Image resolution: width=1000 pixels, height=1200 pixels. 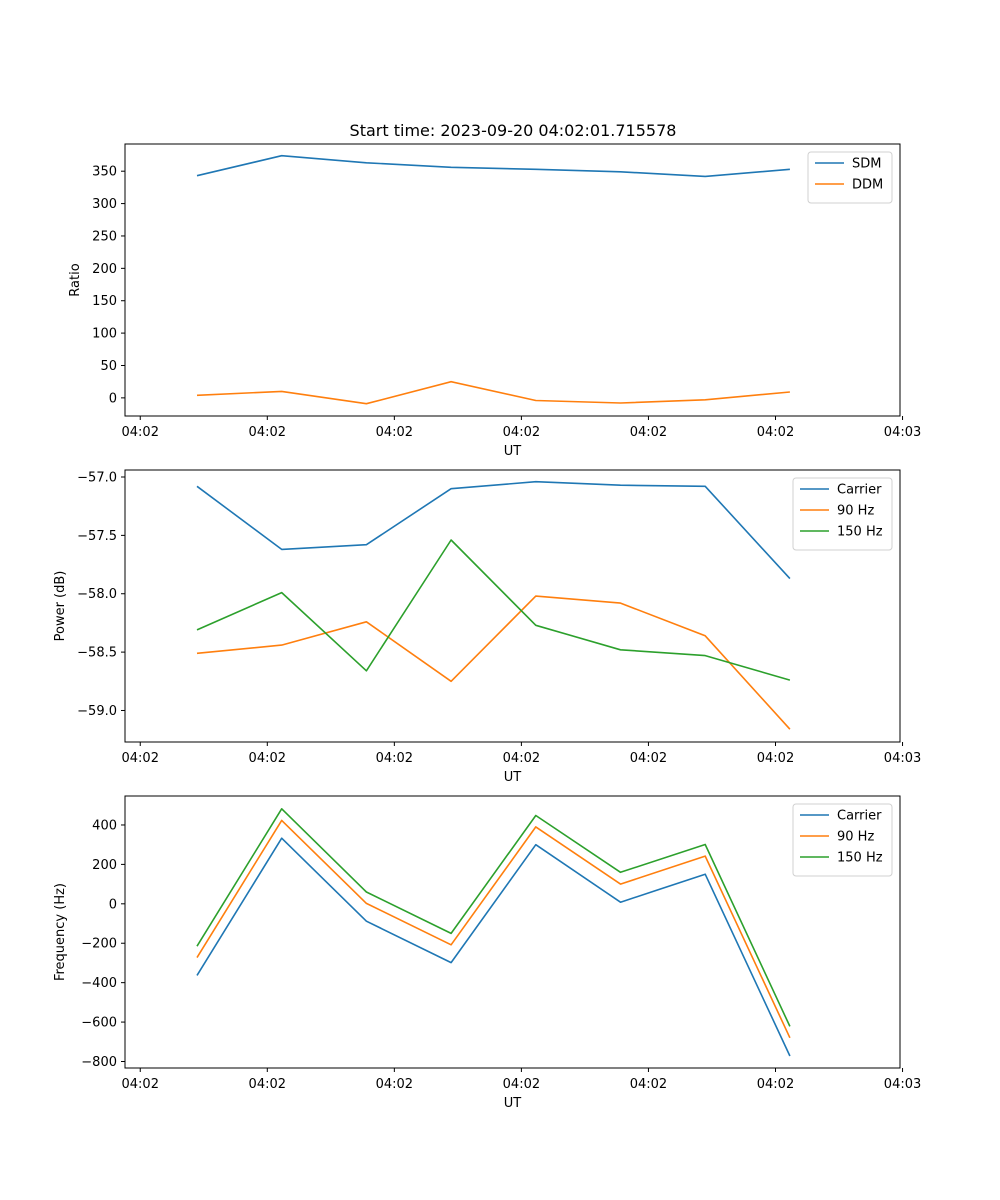 What do you see at coordinates (104, 301) in the screenshot?
I see `ratio-y-tick-label: 150` at bounding box center [104, 301].